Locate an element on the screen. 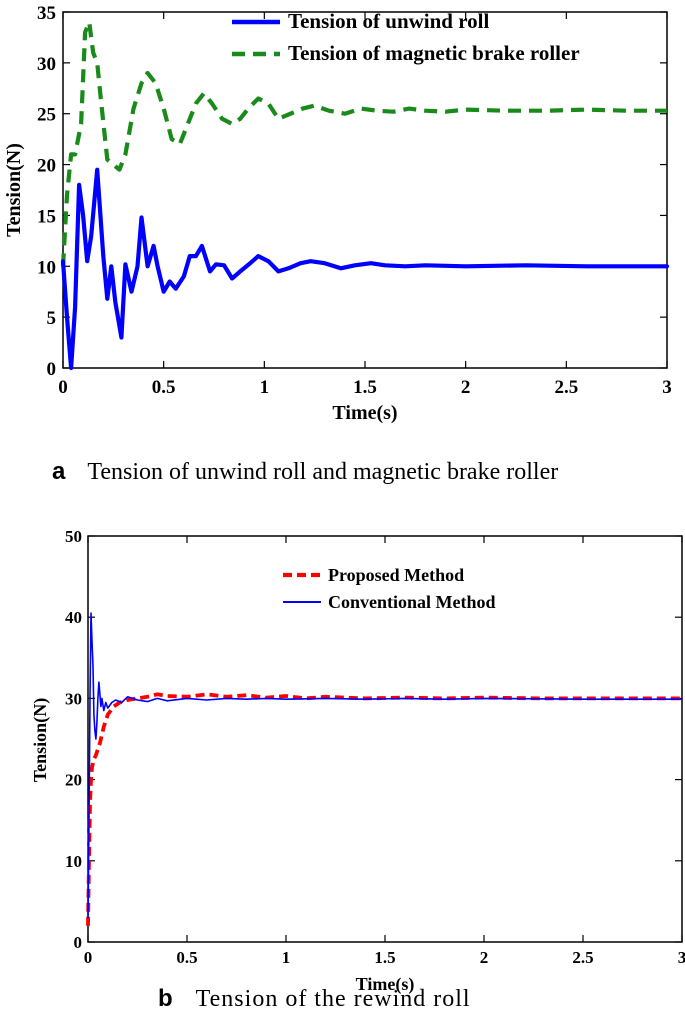  chart-b-x-axis-label: Time(s) is located at coordinates (385, 984).